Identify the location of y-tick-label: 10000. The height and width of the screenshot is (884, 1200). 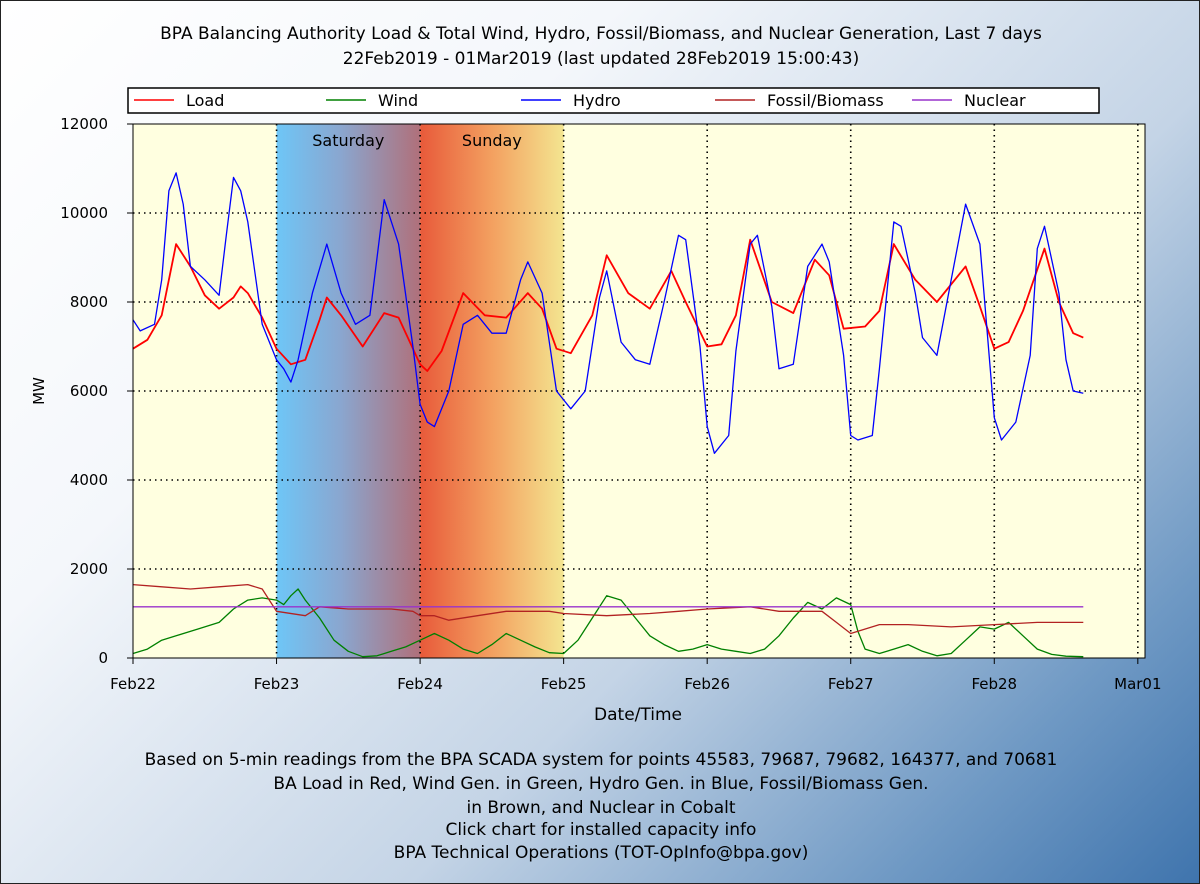
(84, 213).